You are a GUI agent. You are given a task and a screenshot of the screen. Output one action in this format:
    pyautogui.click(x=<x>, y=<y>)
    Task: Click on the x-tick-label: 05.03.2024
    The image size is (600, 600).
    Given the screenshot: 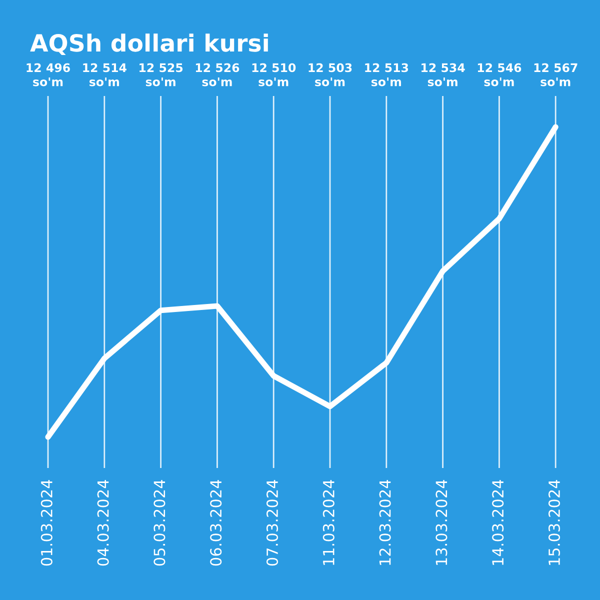 What is the action you would take?
    pyautogui.click(x=160, y=523)
    